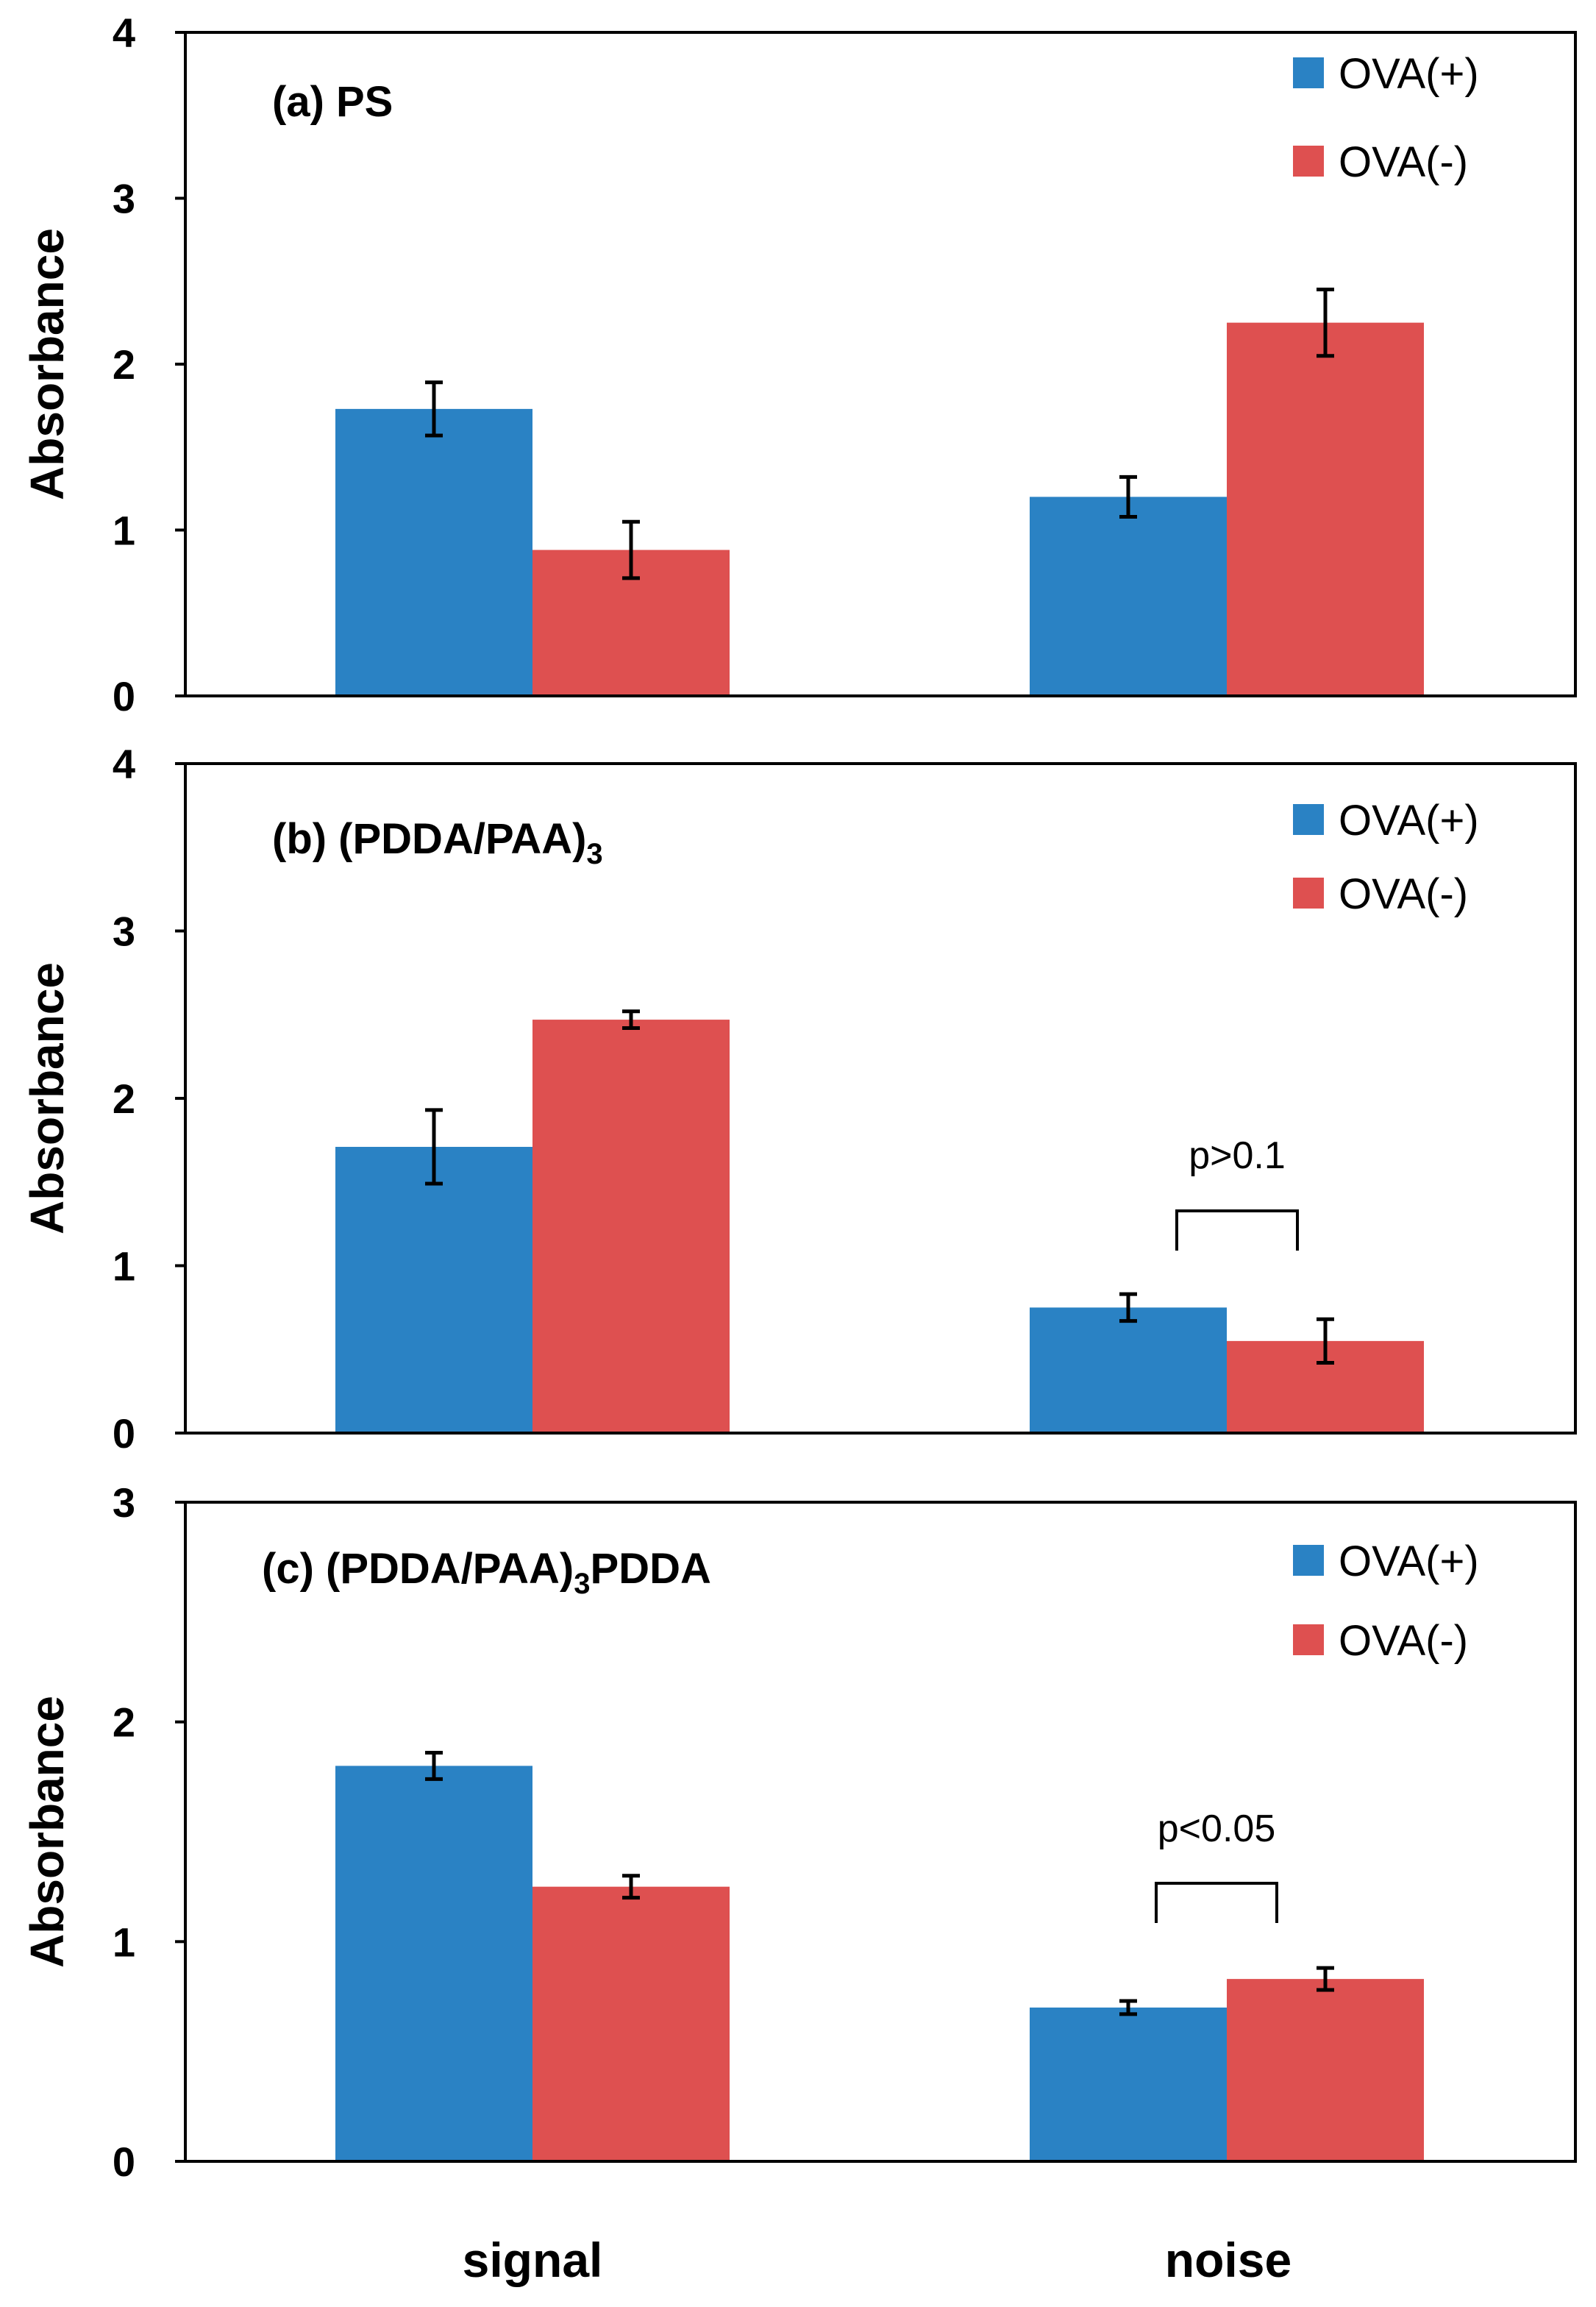 This screenshot has height=2307, width=1596. I want to click on significance-label: p<0.05, so click(1217, 1828).